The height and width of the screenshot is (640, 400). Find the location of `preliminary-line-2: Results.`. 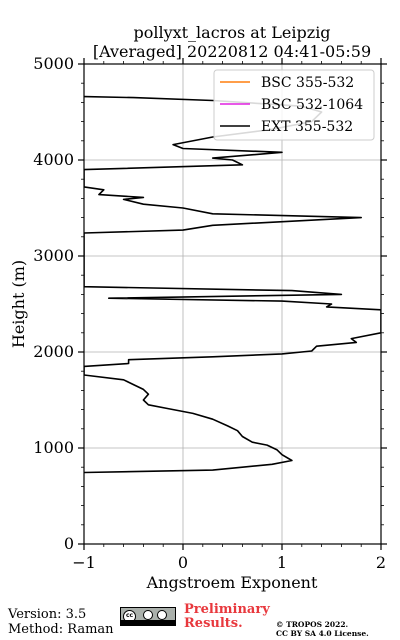

preliminary-line-2: Results. is located at coordinates (213, 623).